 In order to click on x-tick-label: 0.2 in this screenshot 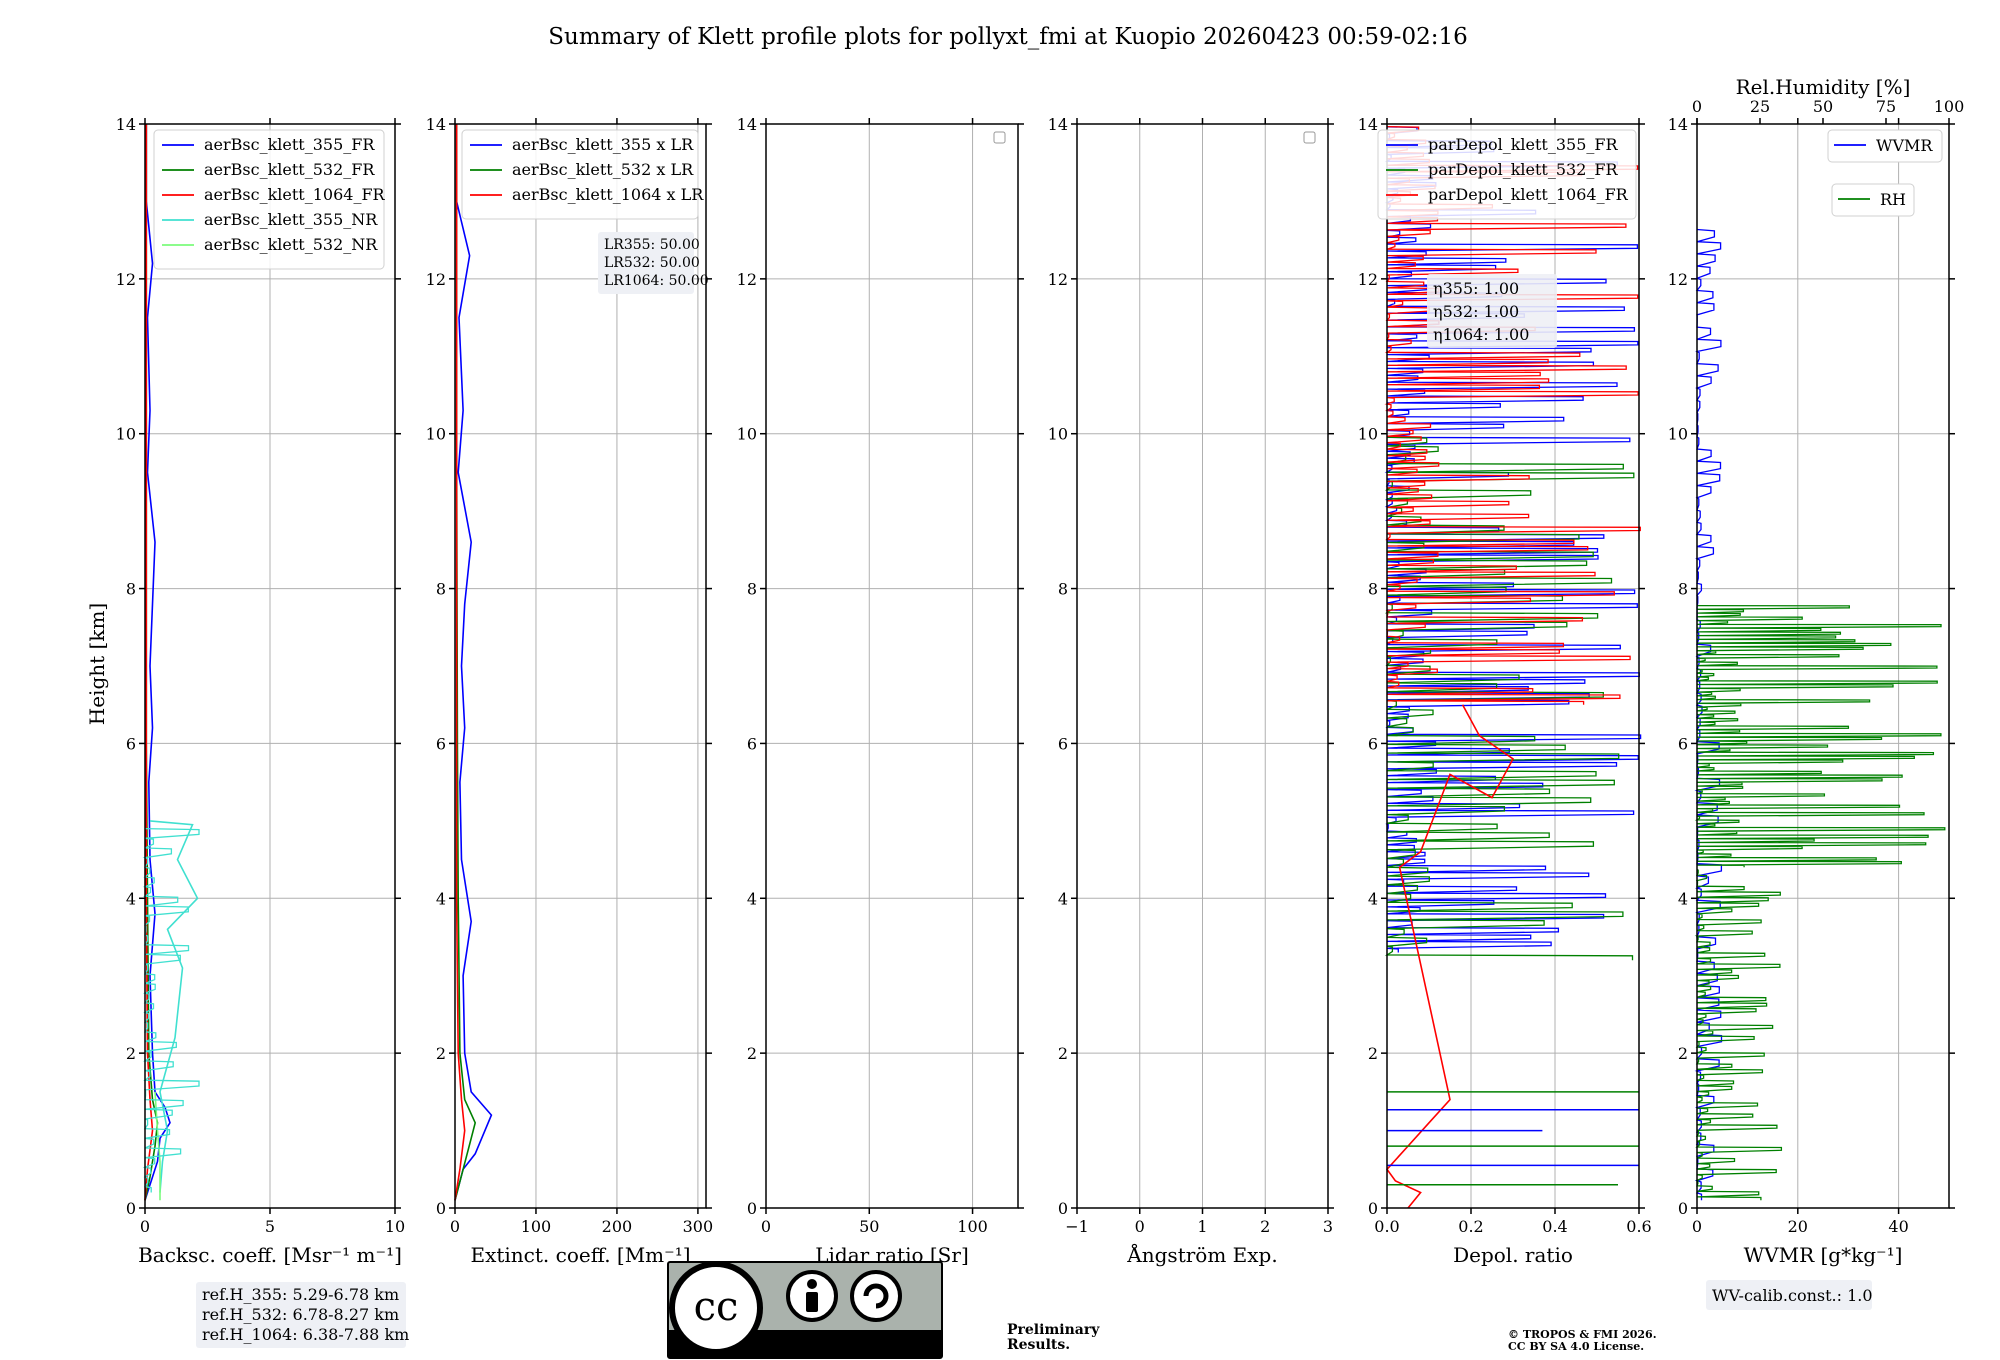, I will do `click(1470, 1226)`.